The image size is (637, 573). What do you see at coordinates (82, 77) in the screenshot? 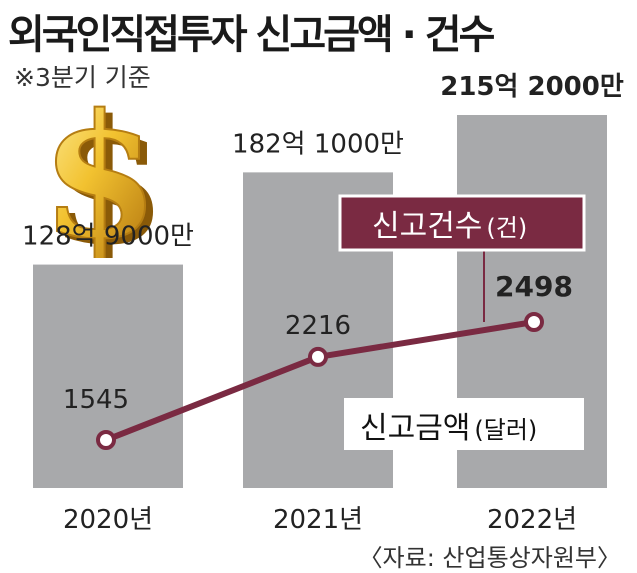
I see `chart-subtitle: ※3분기 기준` at bounding box center [82, 77].